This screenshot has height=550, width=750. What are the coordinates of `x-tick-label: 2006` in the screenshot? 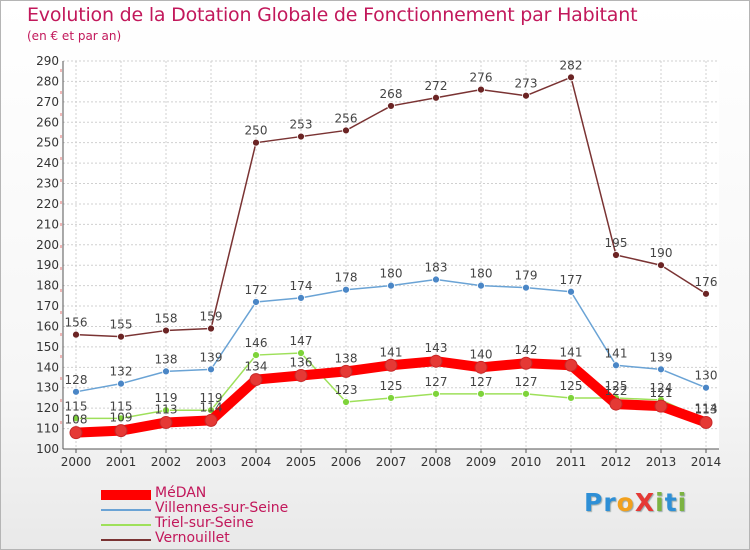 It's located at (346, 462).